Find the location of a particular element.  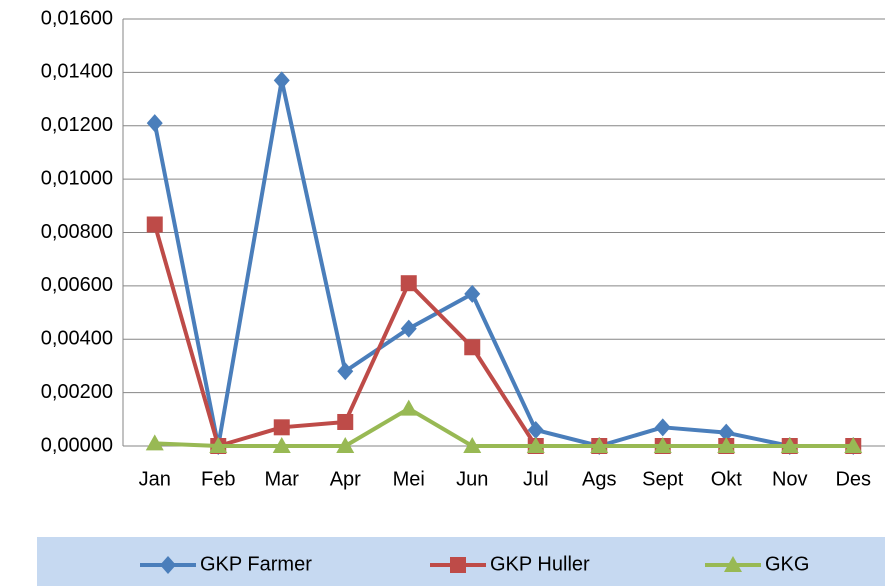

y-tick-label: 0,00000 is located at coordinates (77, 445).